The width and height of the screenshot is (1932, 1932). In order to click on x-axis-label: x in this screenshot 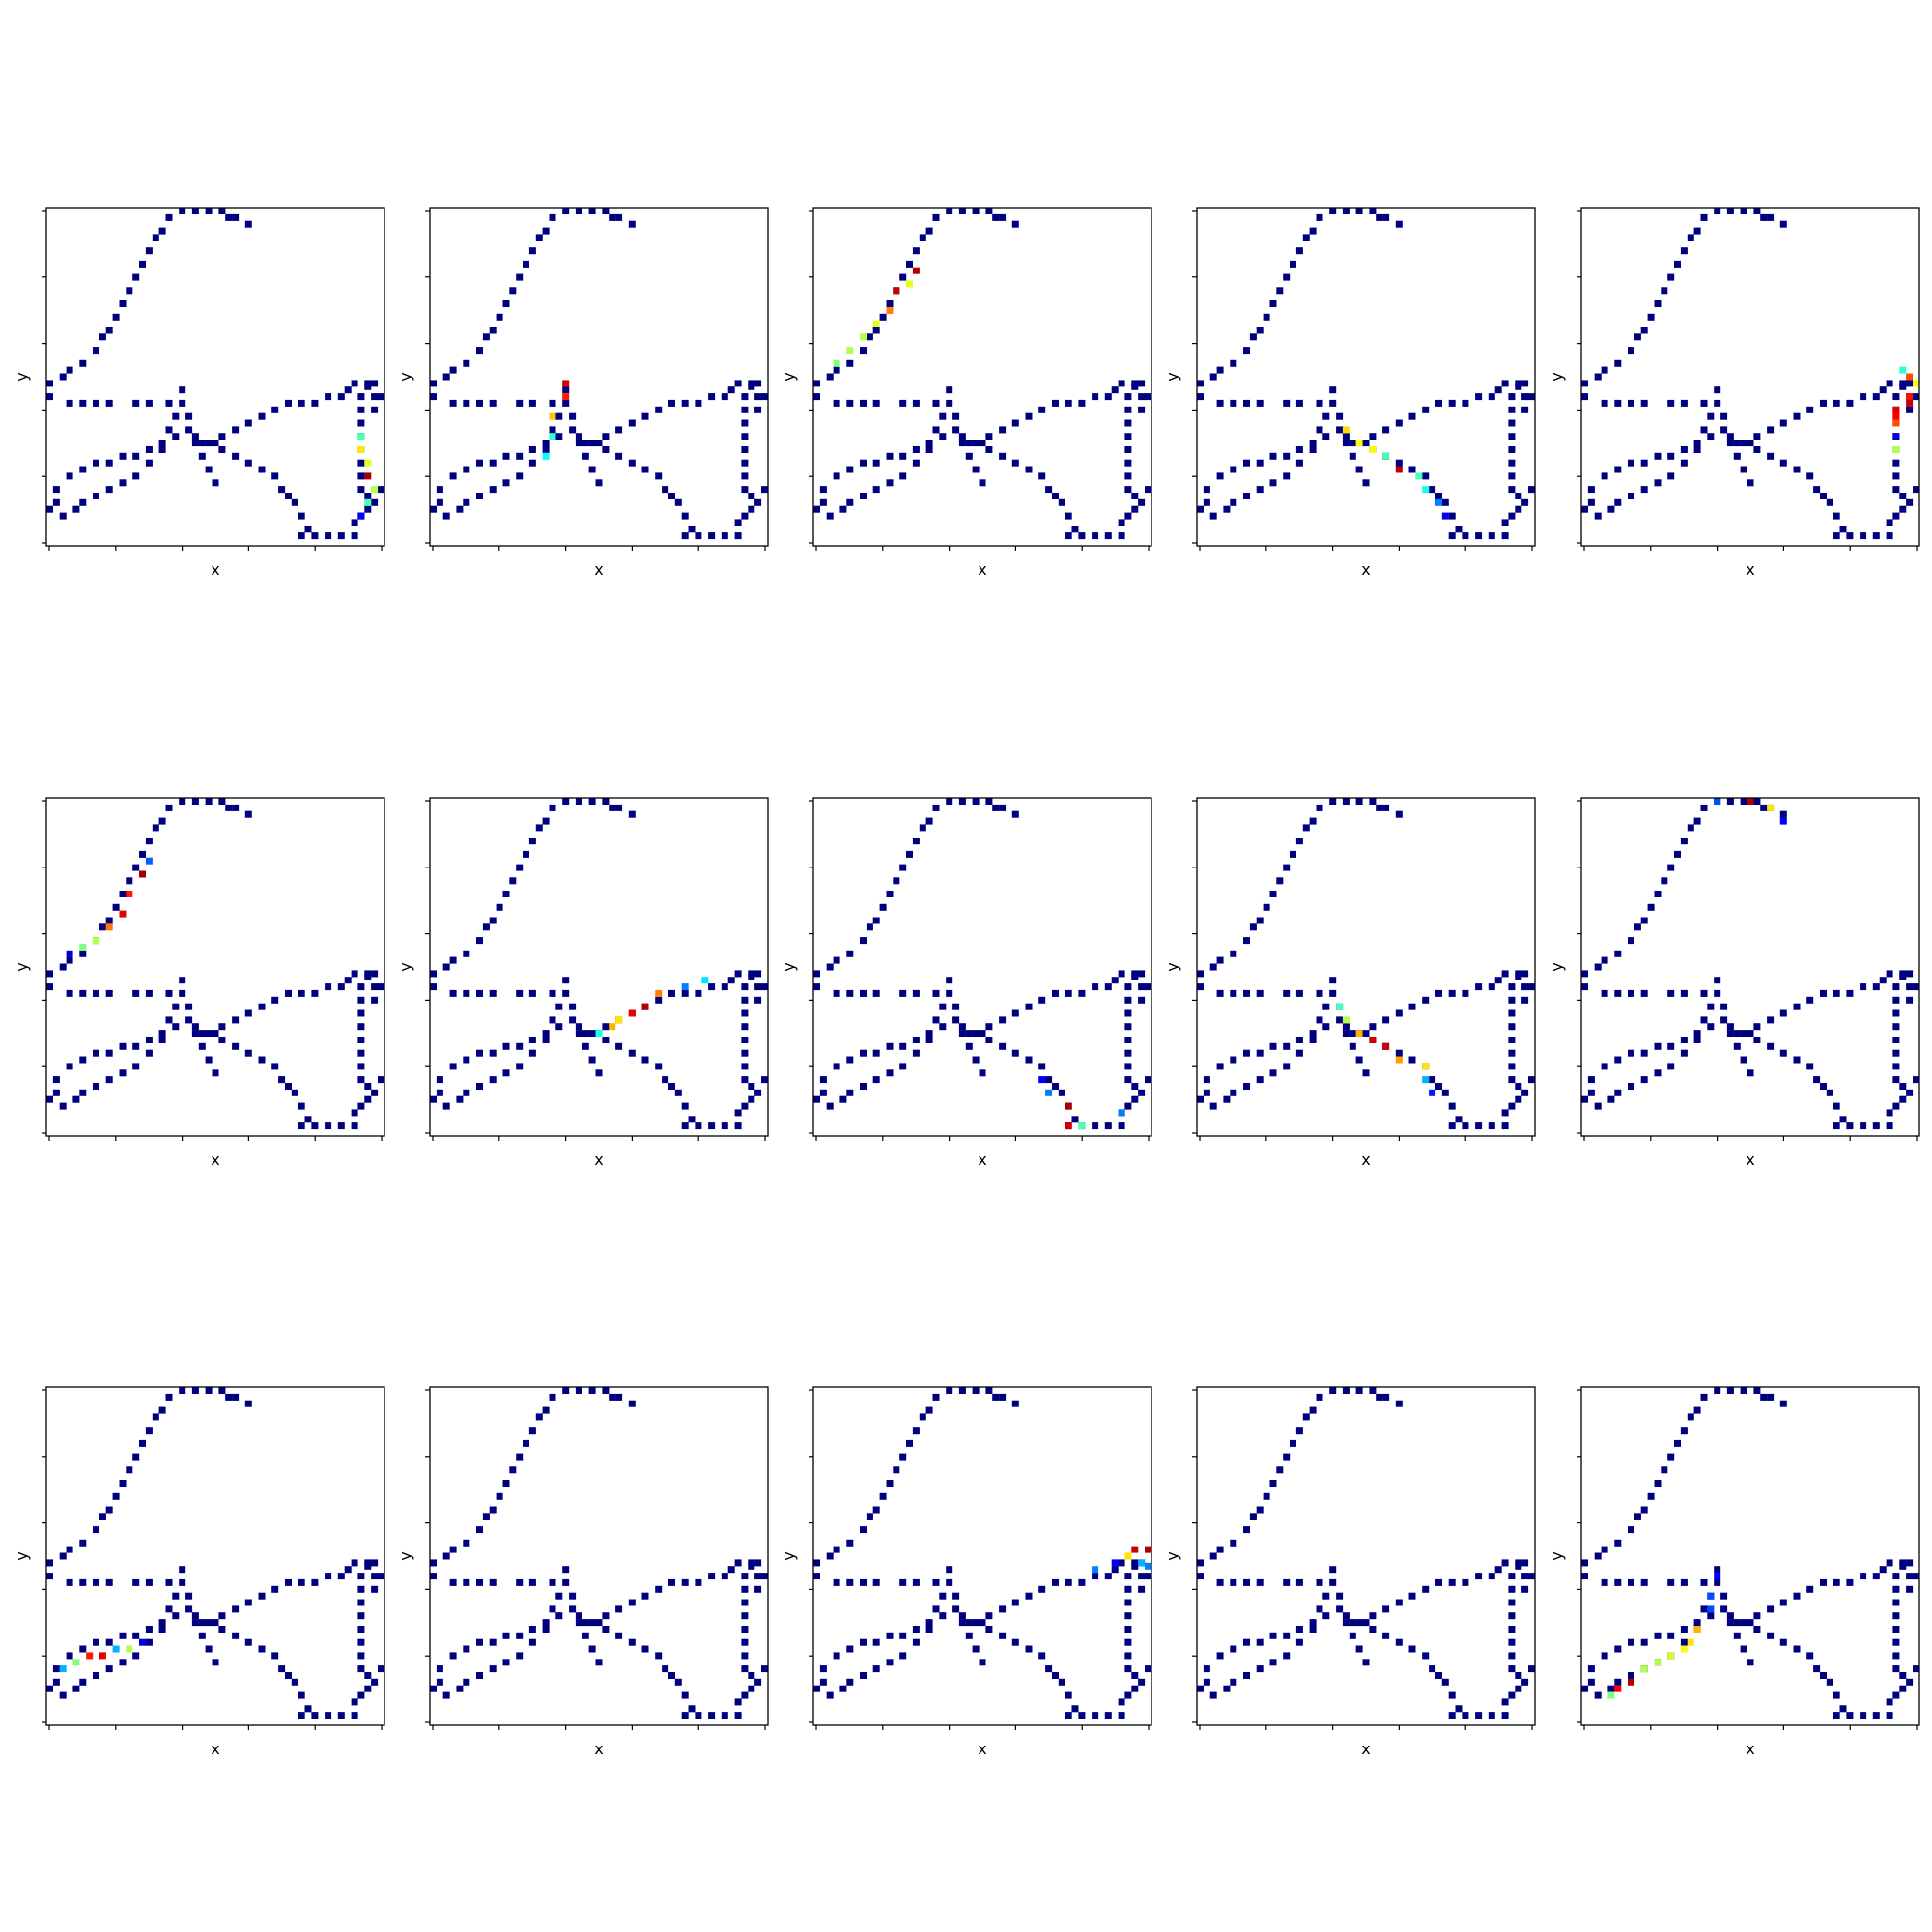, I will do `click(982, 1160)`.